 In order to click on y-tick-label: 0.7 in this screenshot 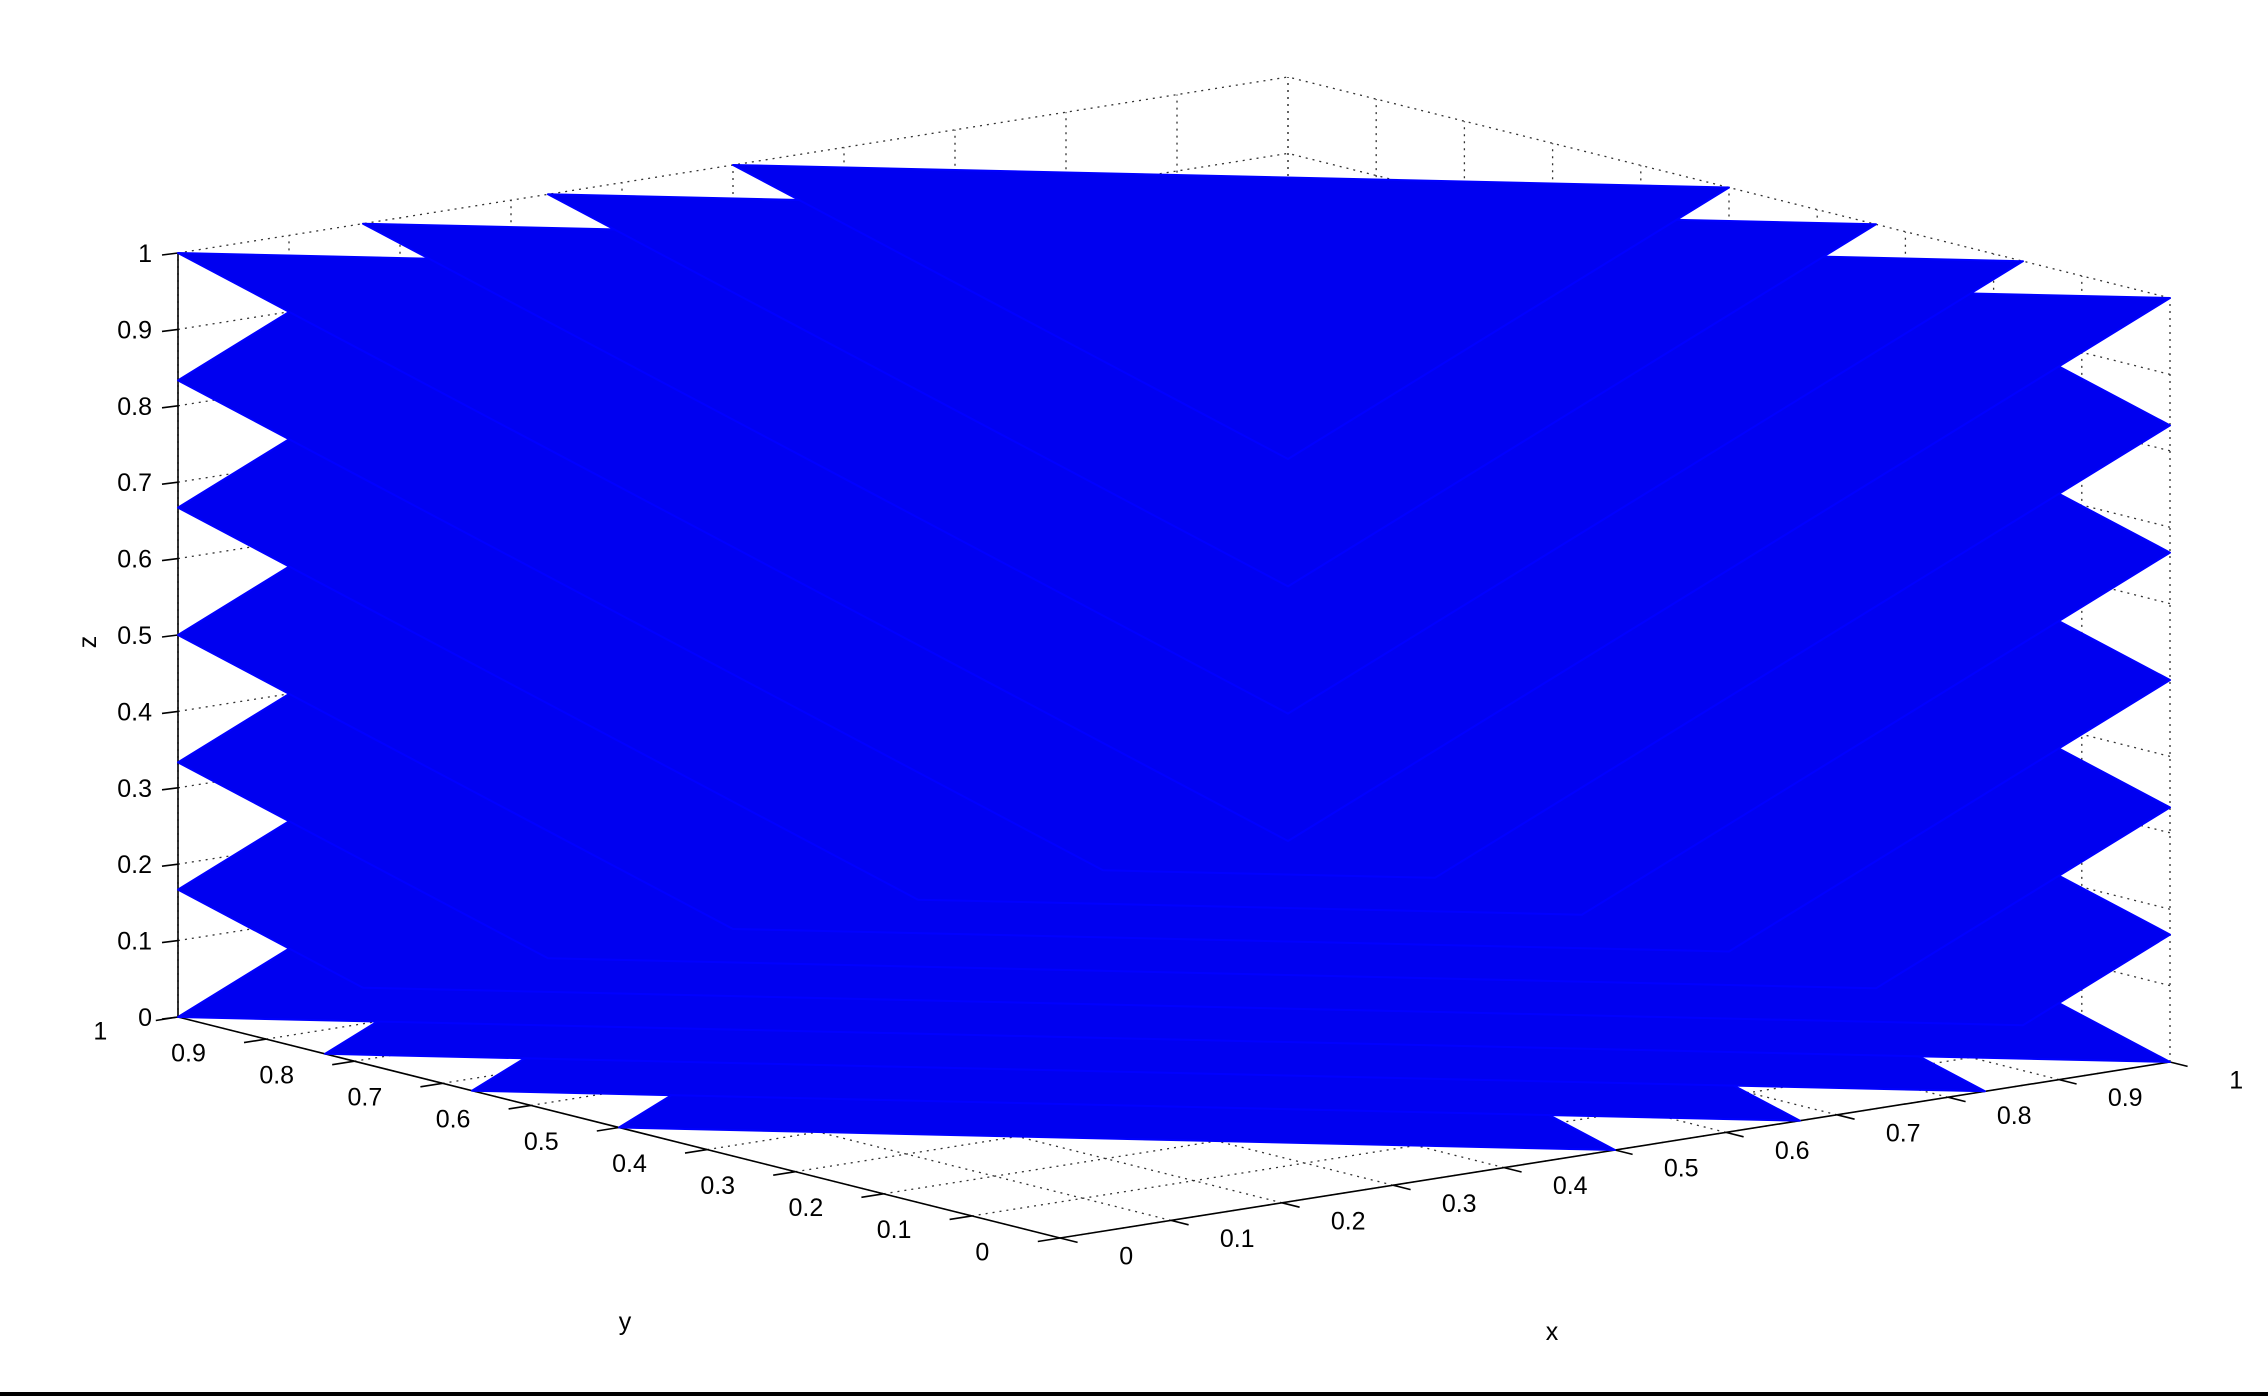, I will do `click(365, 1098)`.